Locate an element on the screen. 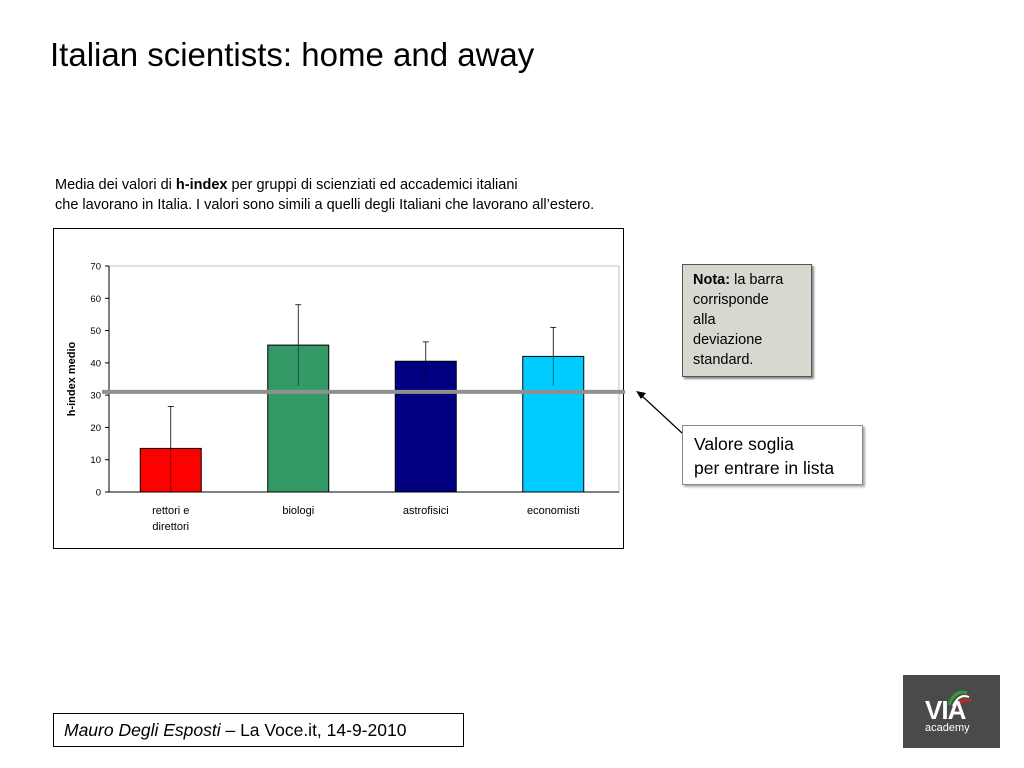 The width and height of the screenshot is (1024, 768). threshold-label-box: Valore soglia per entrare in lista is located at coordinates (772, 455).